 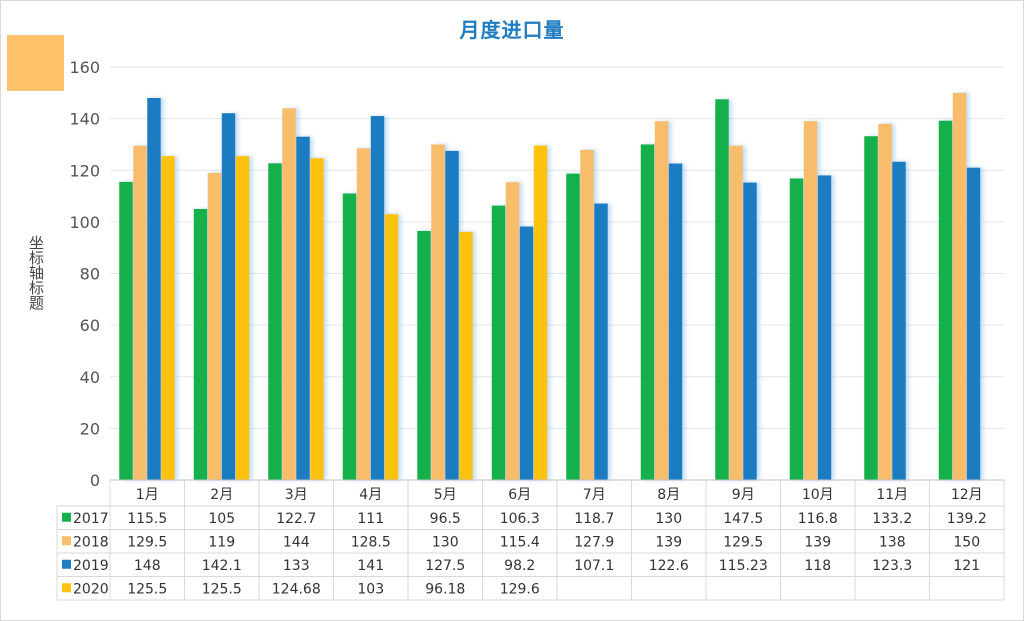 I want to click on data-label: 123.3, so click(x=892, y=566).